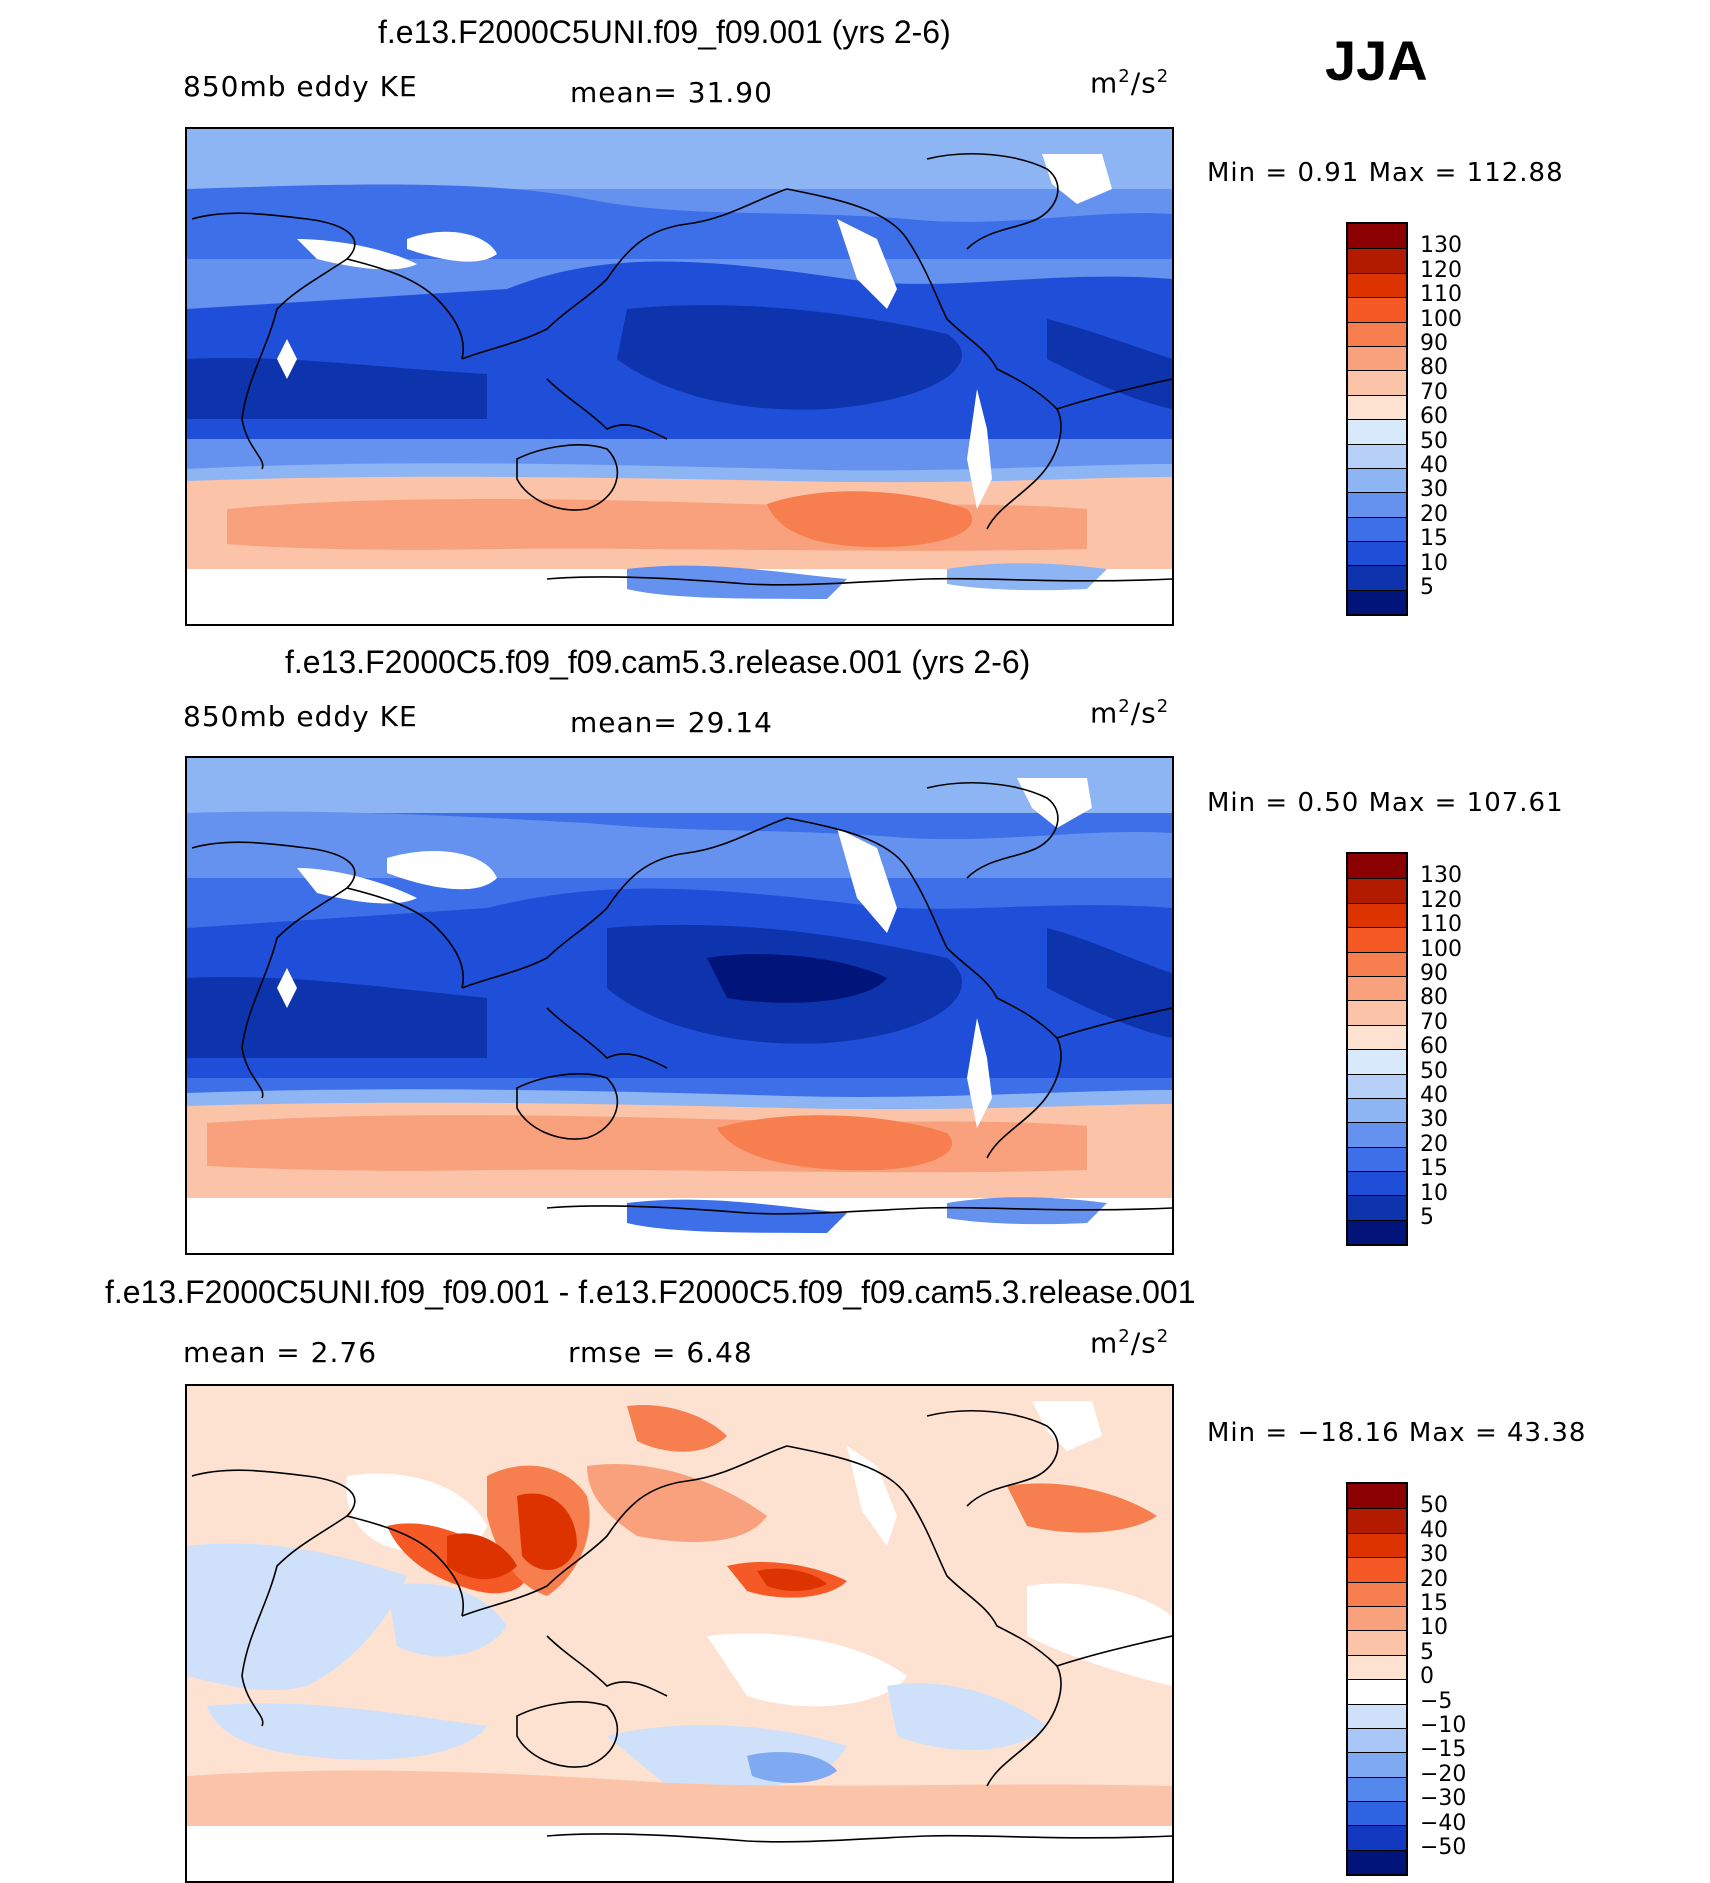 This screenshot has height=1883, width=1710. I want to click on colorbar-tick-label: −15, so click(1443, 1750).